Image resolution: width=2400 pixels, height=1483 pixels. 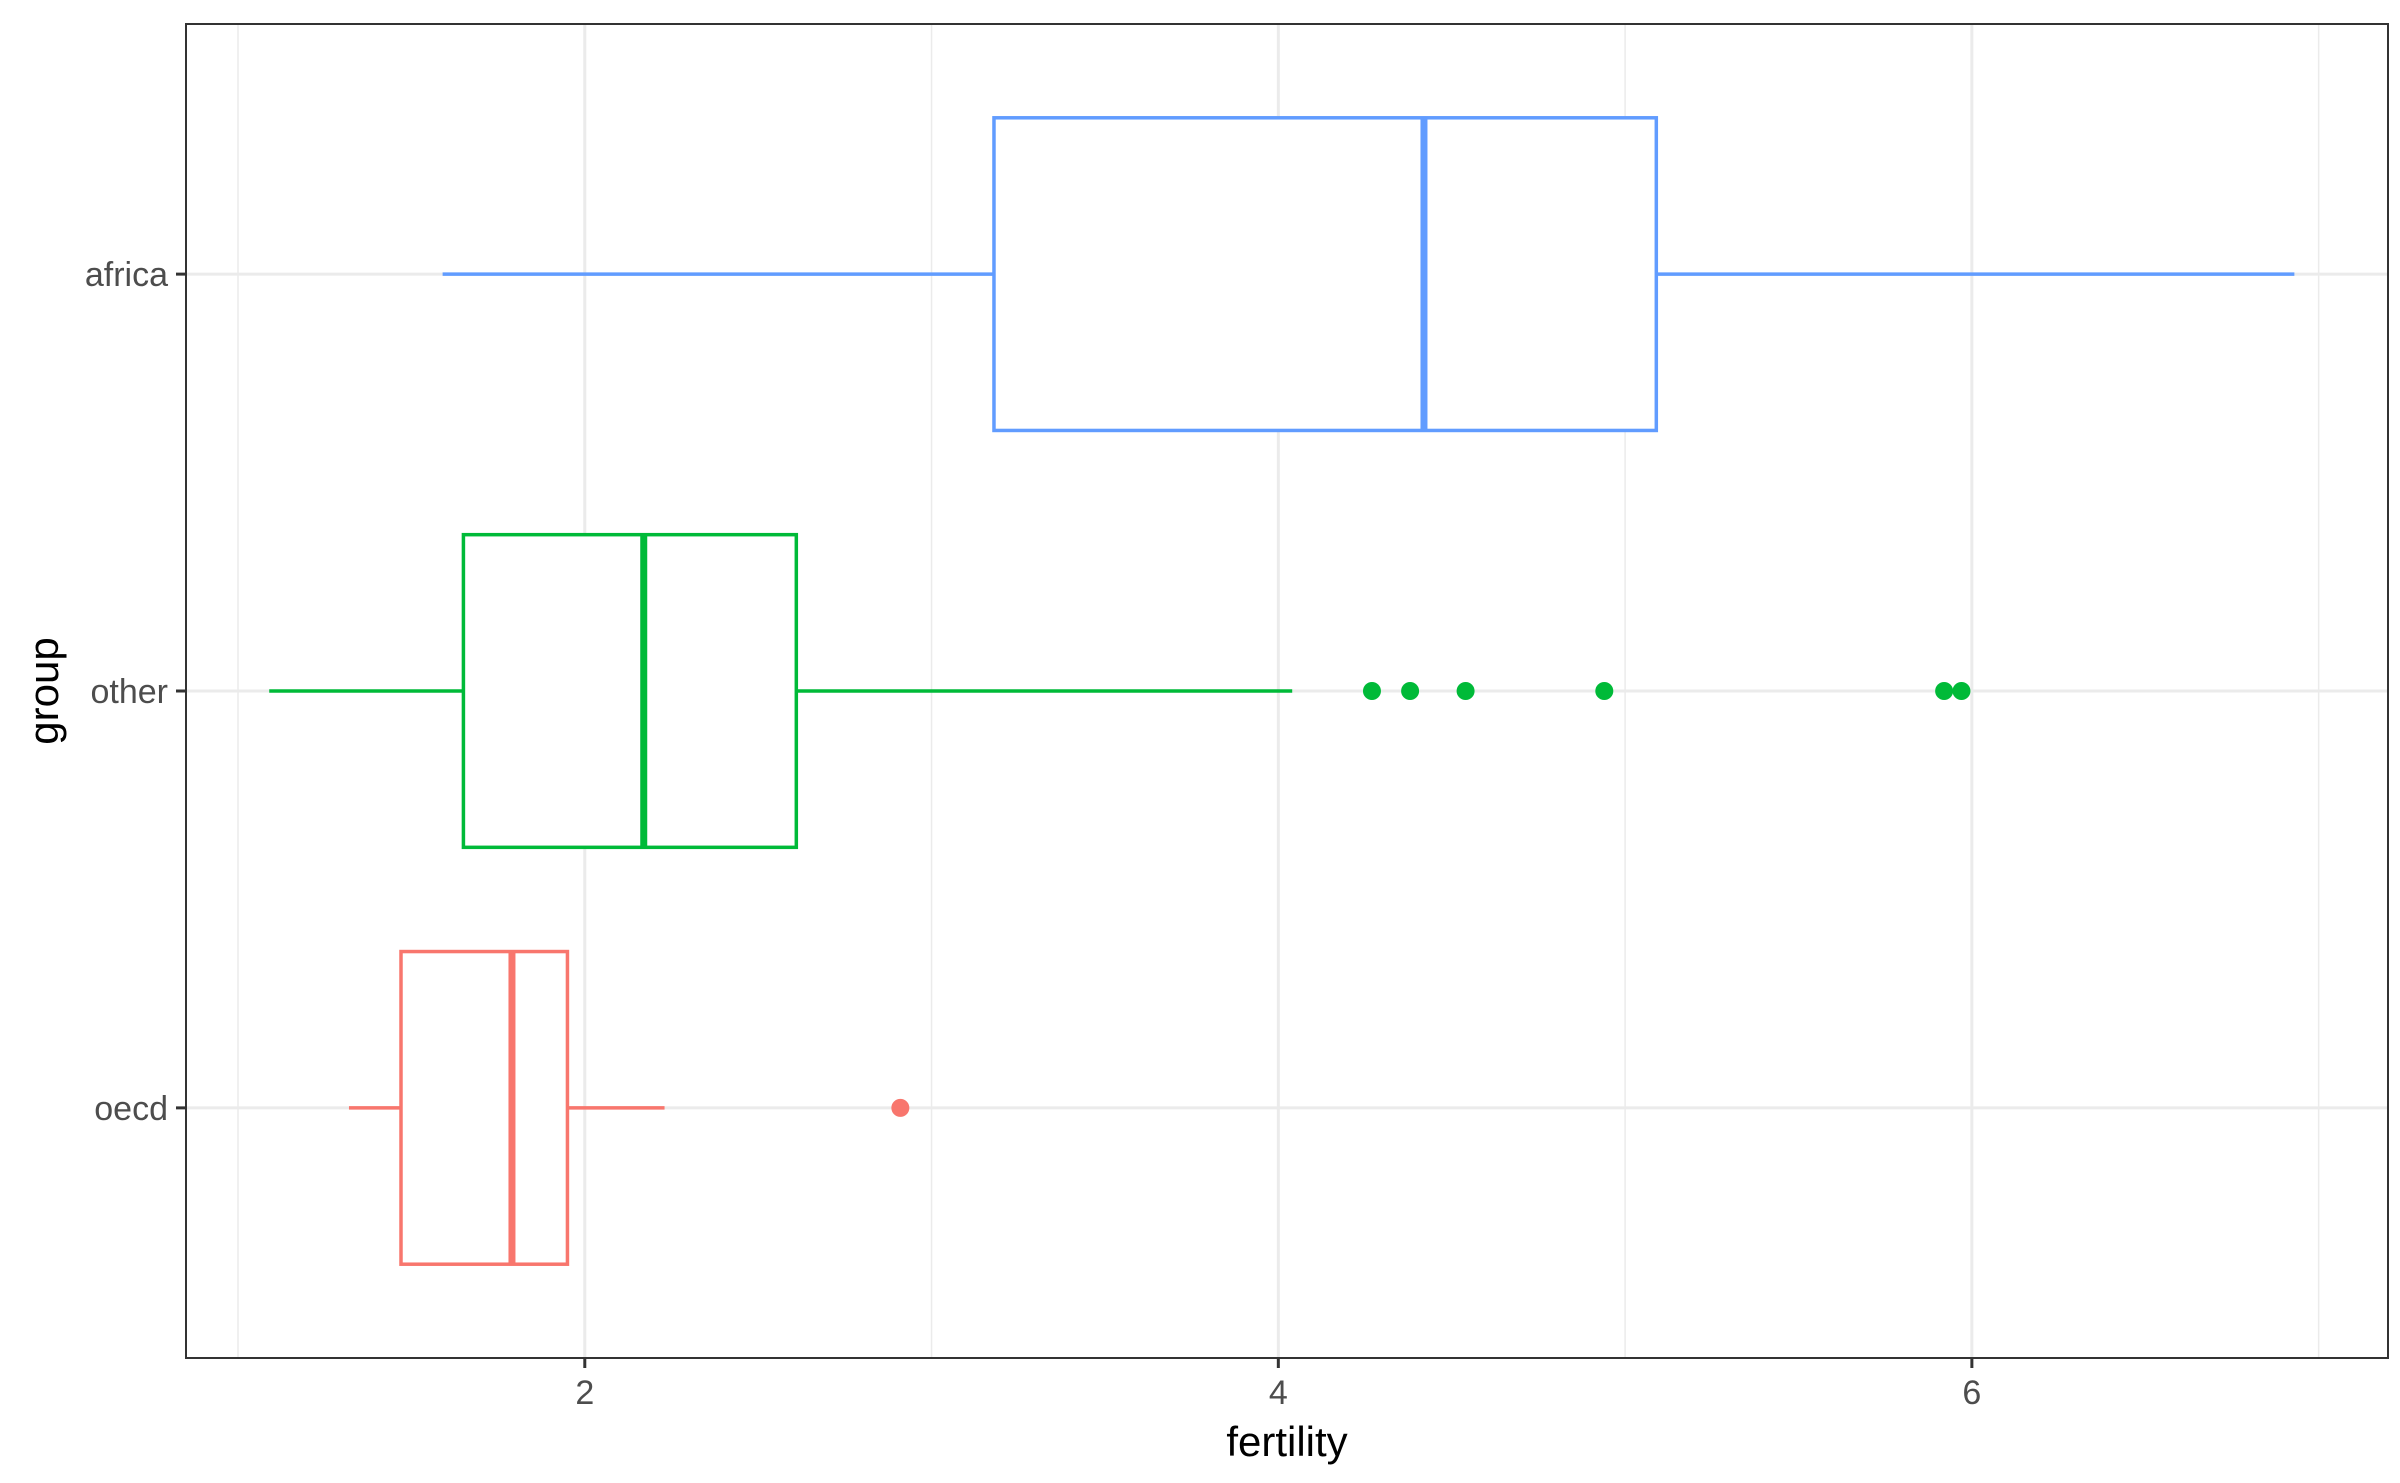 I want to click on y-axis-title: group, so click(x=43, y=690).